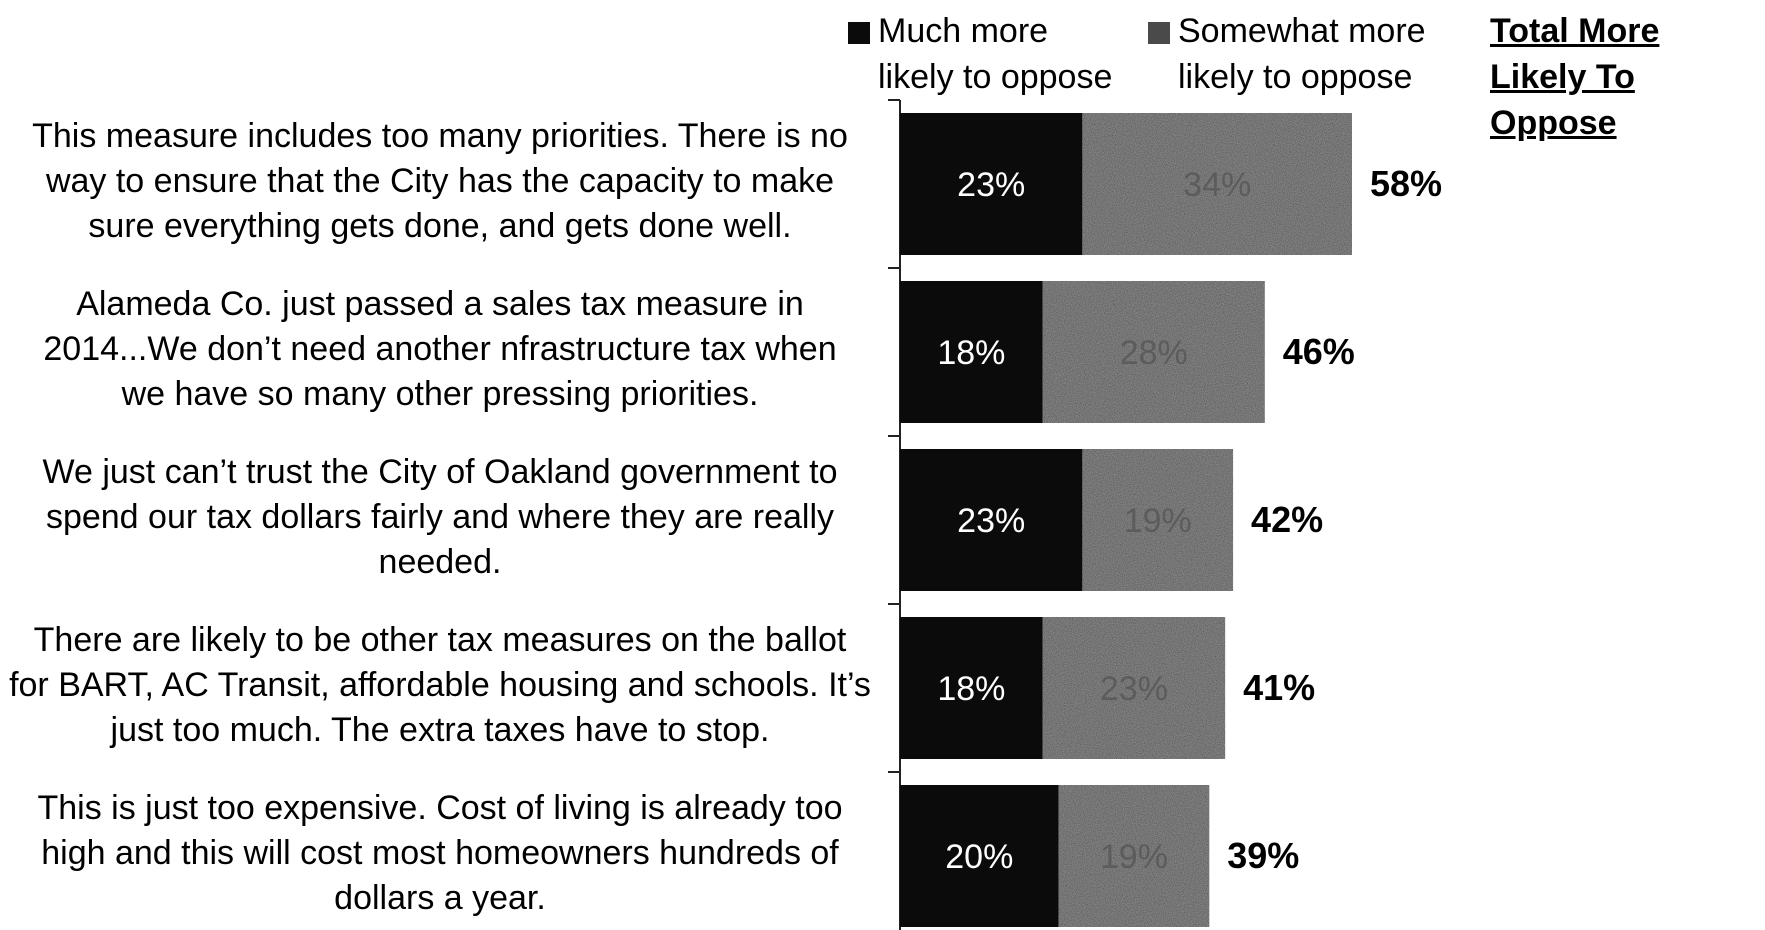 This screenshot has height=930, width=1765. I want to click on legend-label-much-1: Much more, so click(963, 31).